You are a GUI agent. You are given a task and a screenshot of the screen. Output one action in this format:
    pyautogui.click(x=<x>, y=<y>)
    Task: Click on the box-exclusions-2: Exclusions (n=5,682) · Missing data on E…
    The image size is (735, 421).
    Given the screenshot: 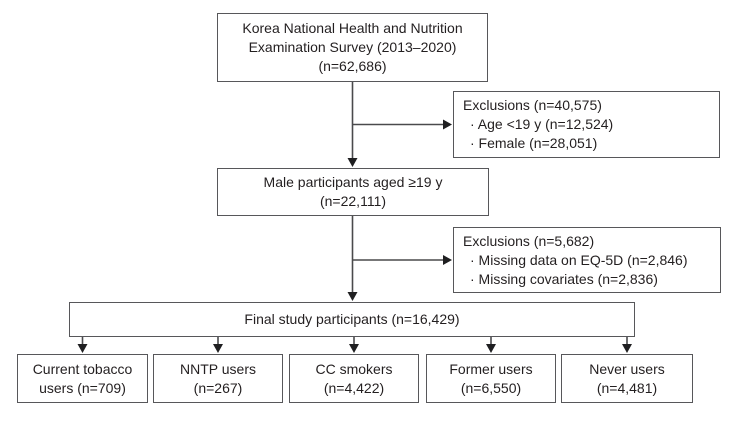 What is the action you would take?
    pyautogui.click(x=587, y=260)
    